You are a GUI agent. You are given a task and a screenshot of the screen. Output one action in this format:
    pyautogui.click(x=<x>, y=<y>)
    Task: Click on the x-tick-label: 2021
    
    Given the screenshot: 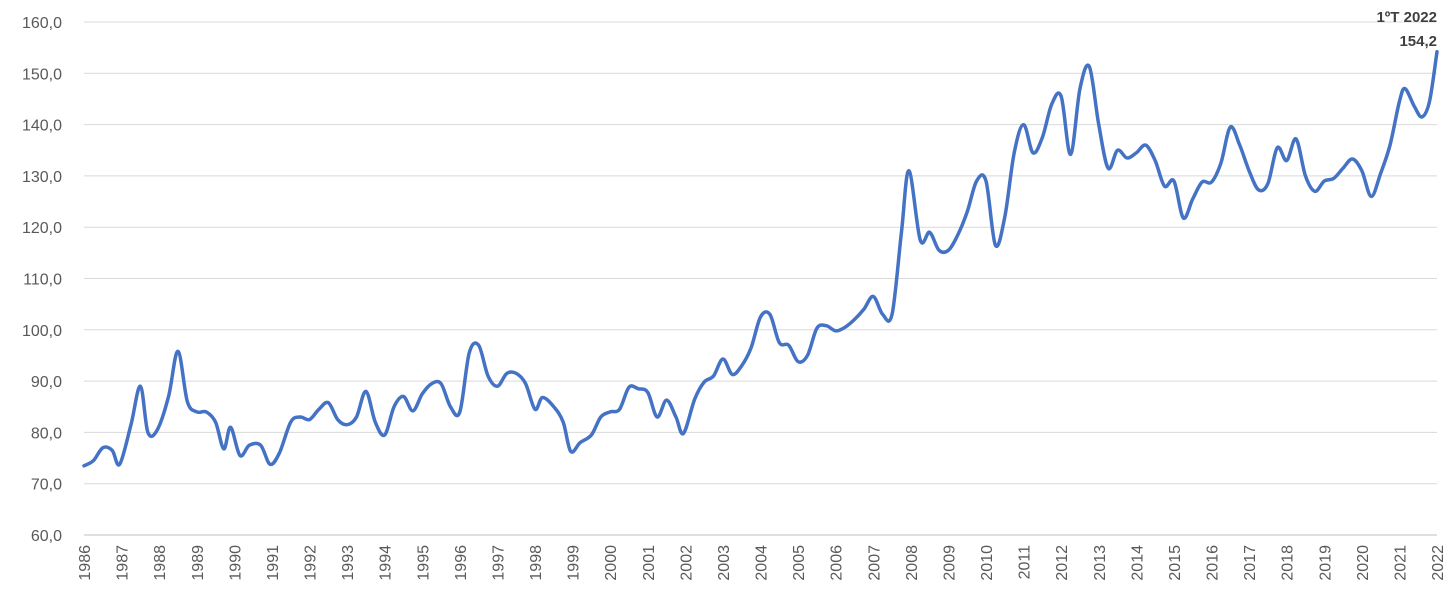 What is the action you would take?
    pyautogui.click(x=1400, y=563)
    